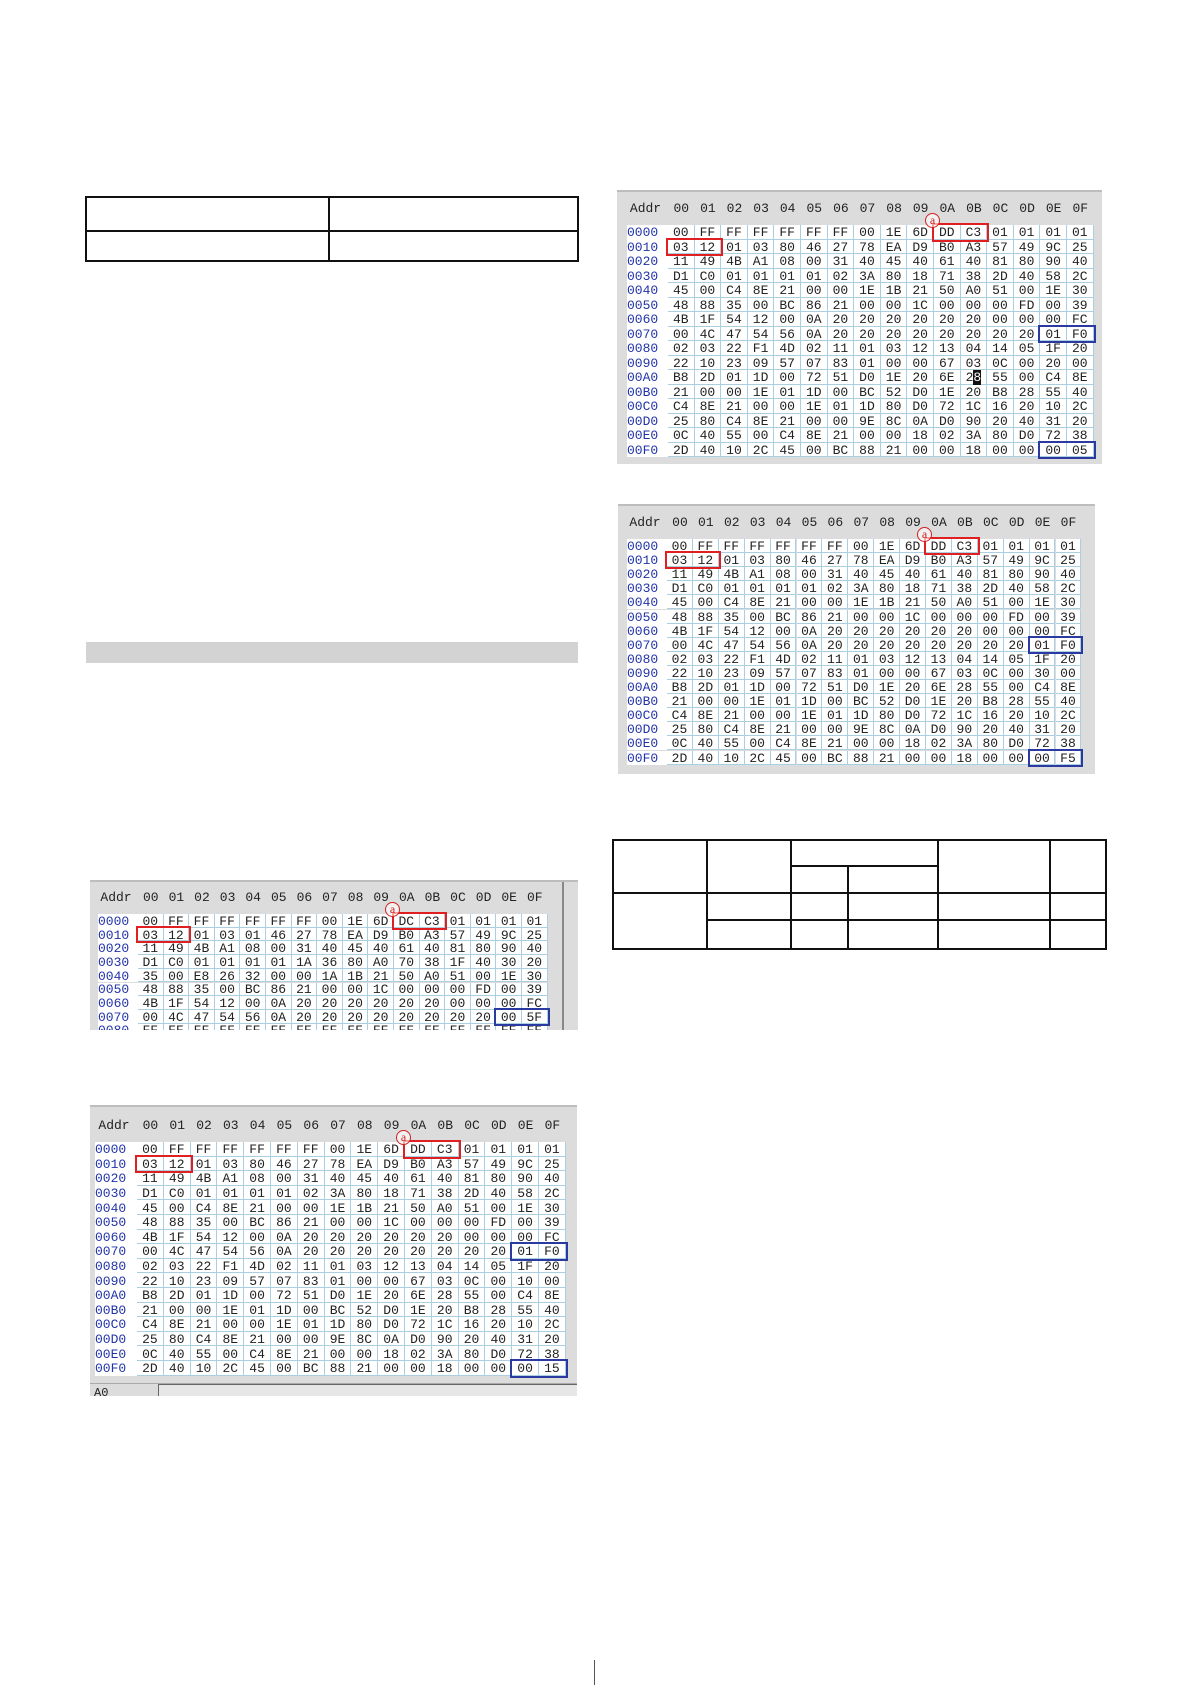  I want to click on hex-byte-cell: 88, so click(176, 989).